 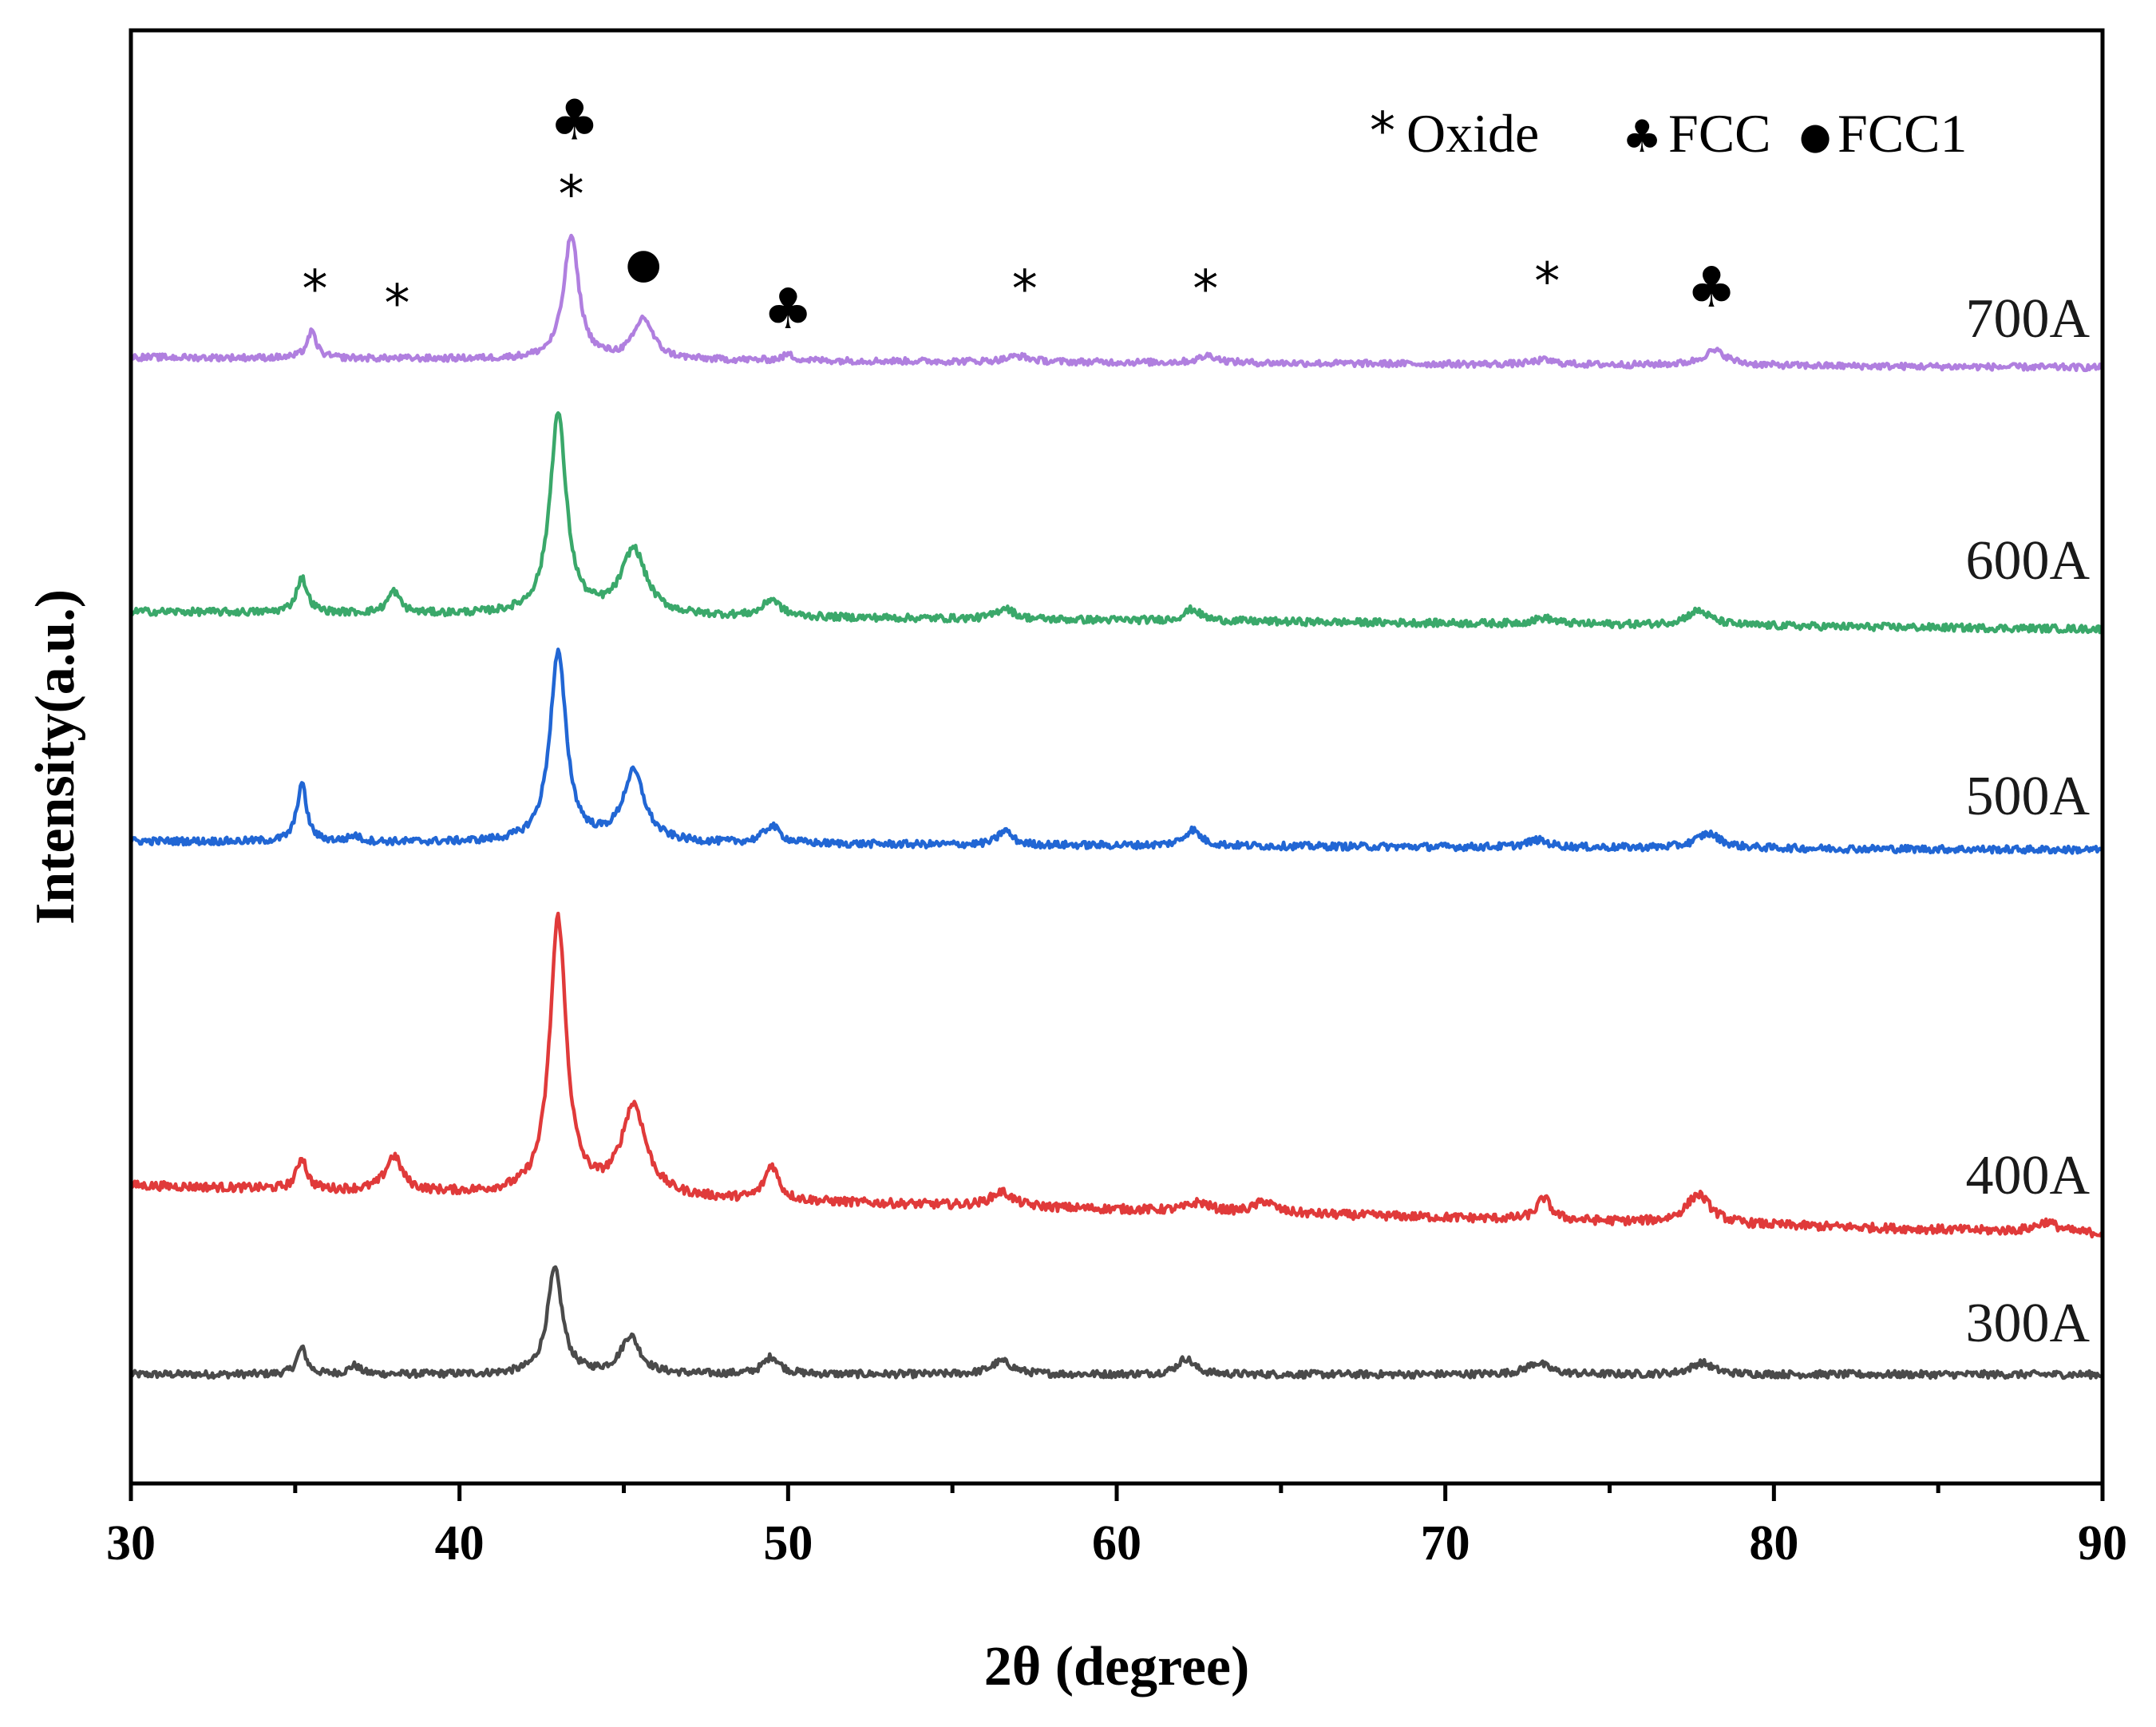 What do you see at coordinates (1117, 523) in the screenshot?
I see `series-line-600A` at bounding box center [1117, 523].